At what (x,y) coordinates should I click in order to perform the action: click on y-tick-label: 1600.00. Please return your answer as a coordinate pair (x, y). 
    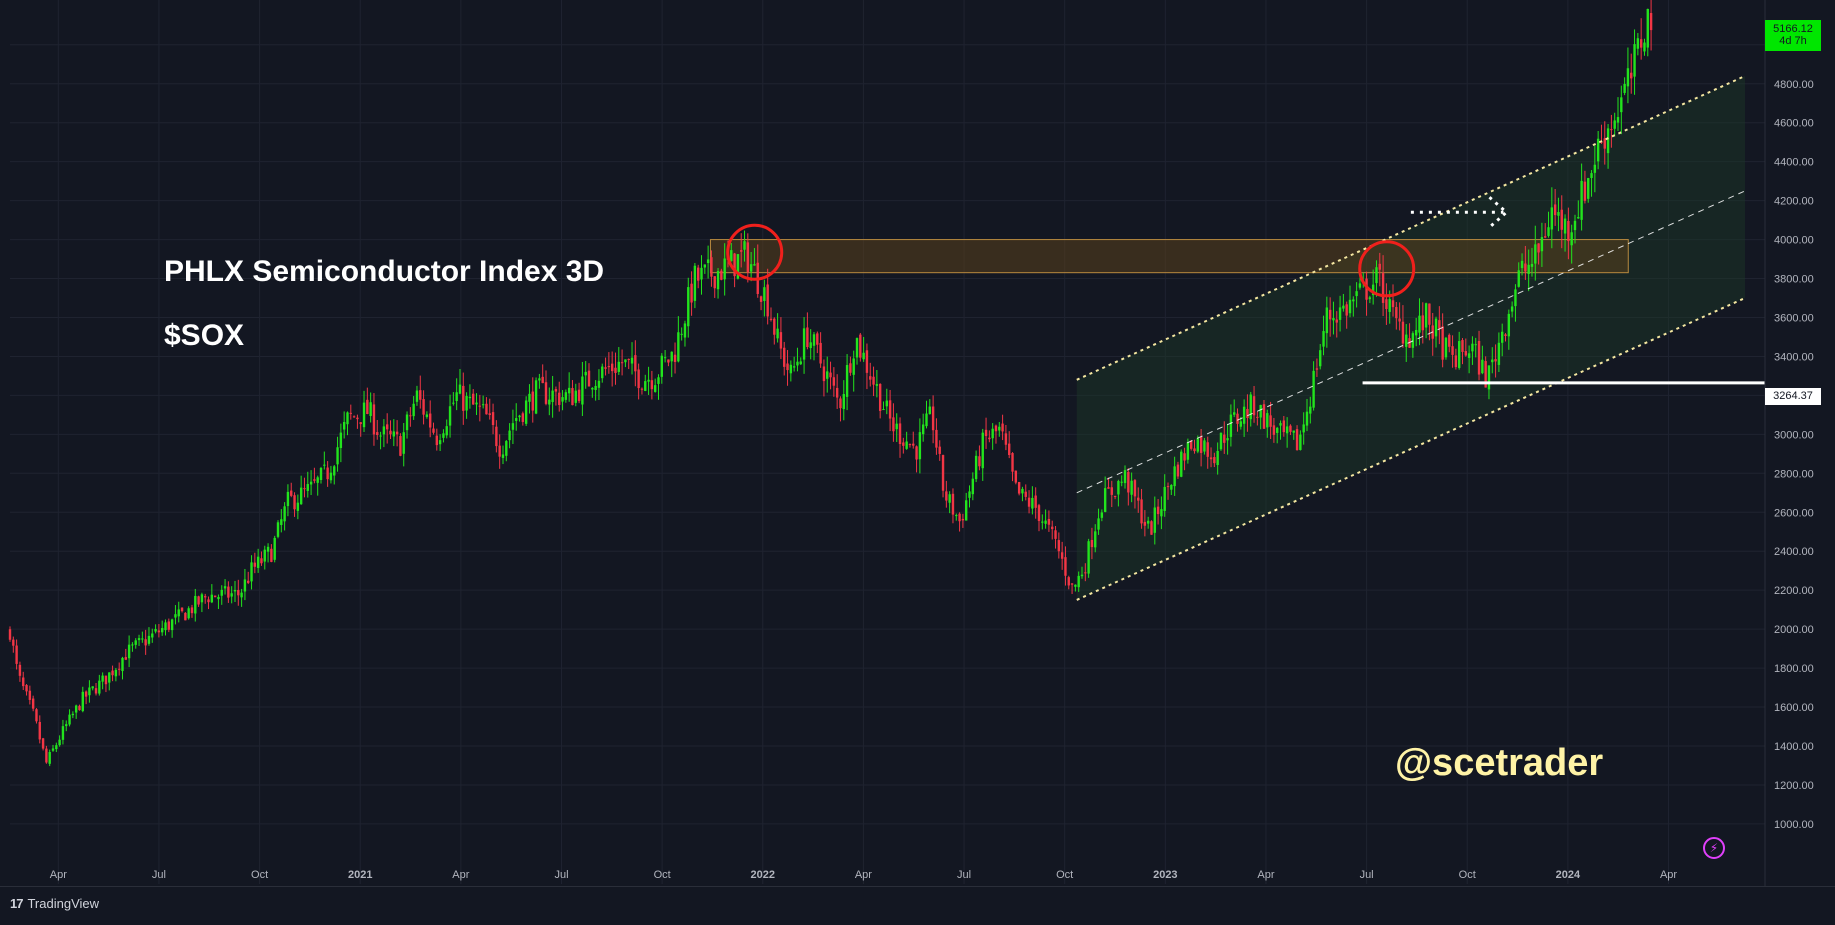
    Looking at the image, I should click on (1794, 708).